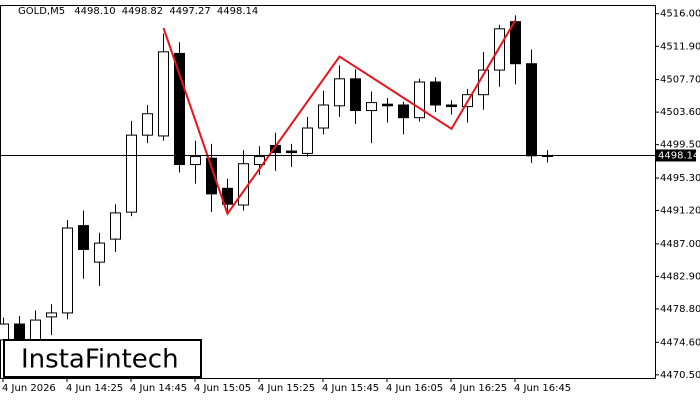 The height and width of the screenshot is (400, 700). Describe the element at coordinates (680, 276) in the screenshot. I see `y-tick-label: 4482.90` at that location.